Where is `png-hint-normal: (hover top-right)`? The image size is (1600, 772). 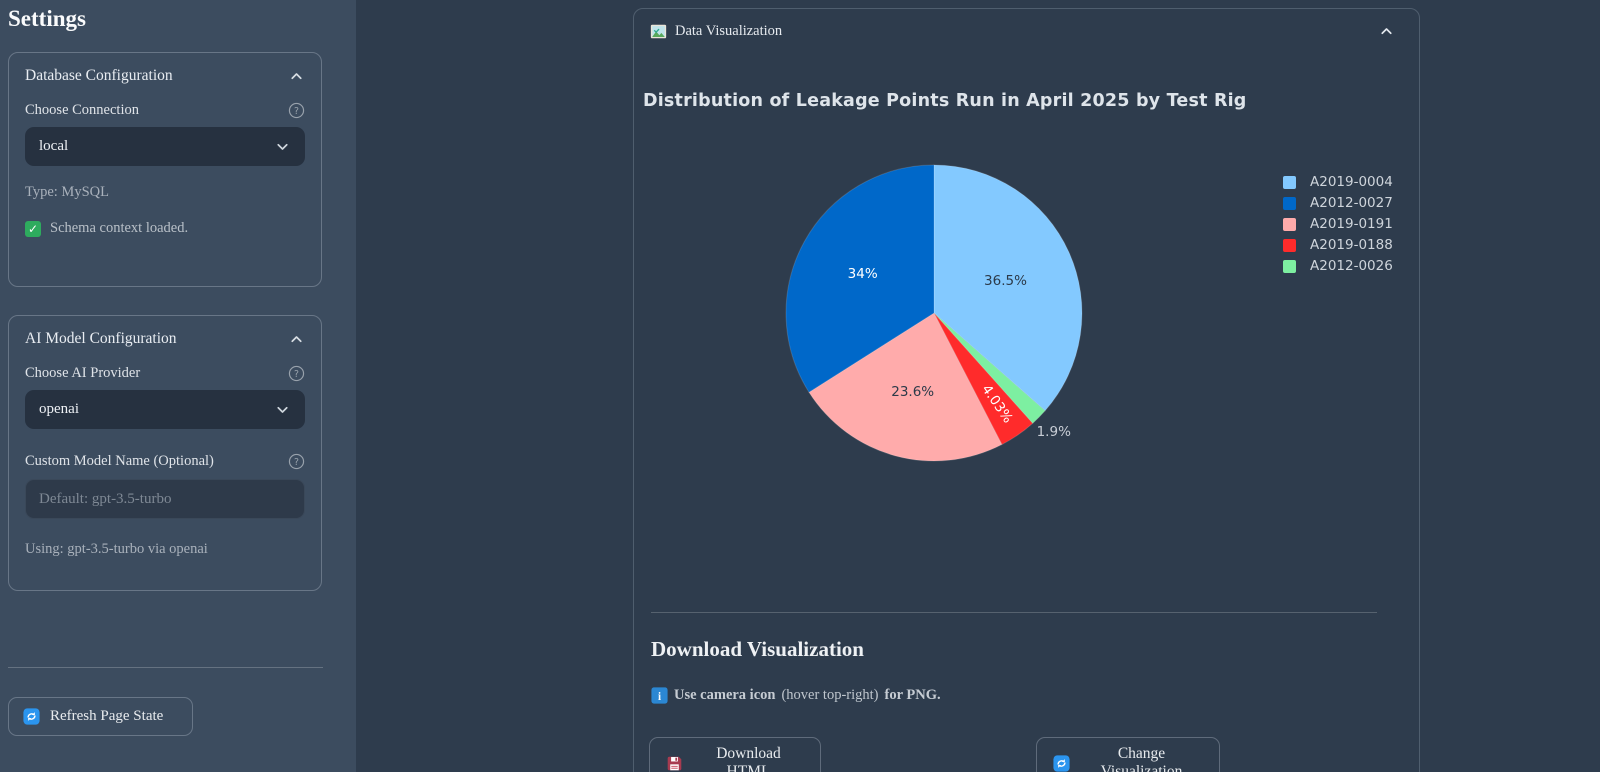 png-hint-normal: (hover top-right) is located at coordinates (830, 695).